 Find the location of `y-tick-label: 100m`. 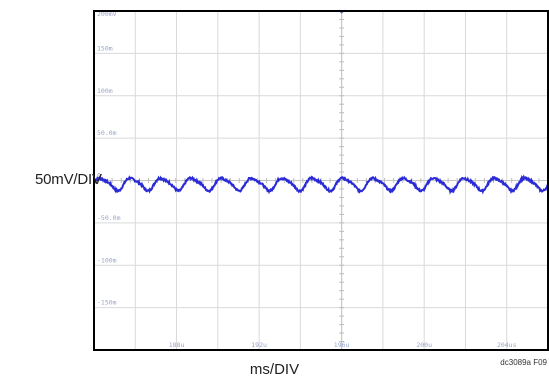

y-tick-label: 100m is located at coordinates (105, 91).